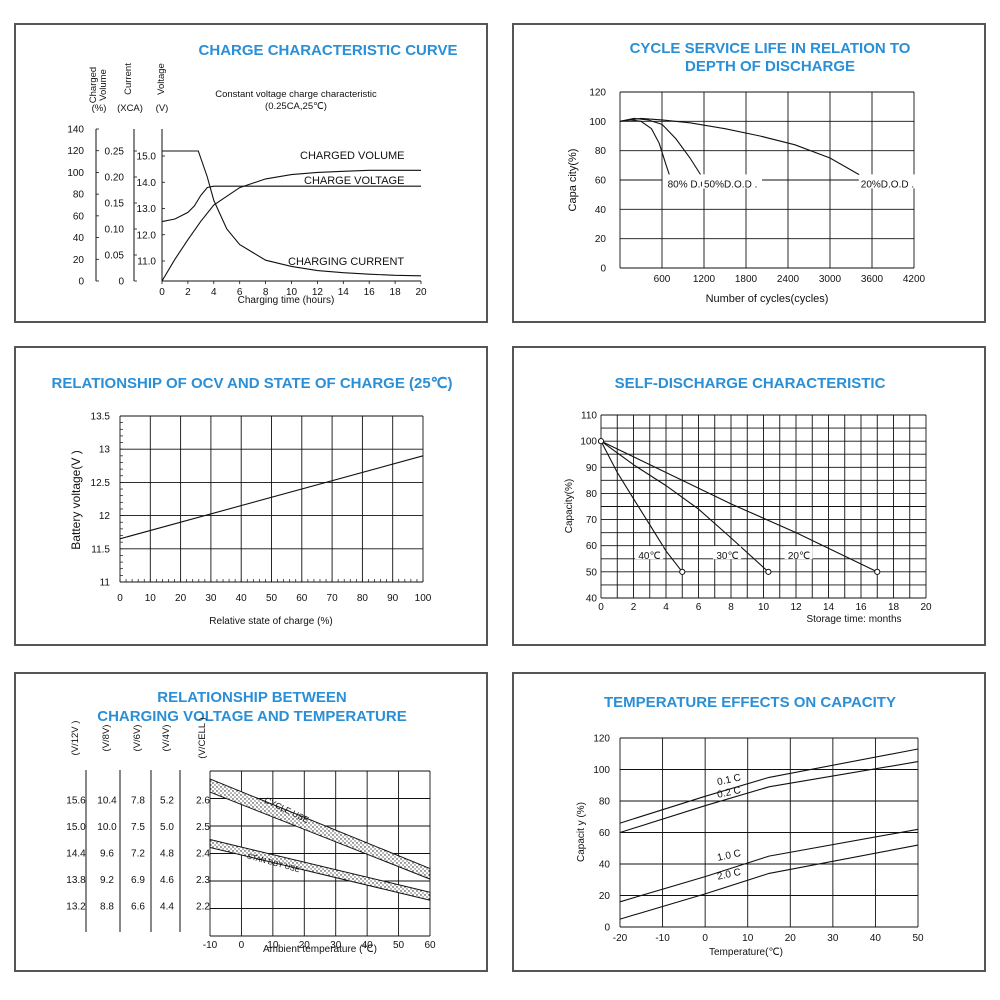 This screenshot has width=1000, height=1000. I want to click on series-label-80-dod: 80% D.O.D., so click(694, 184).